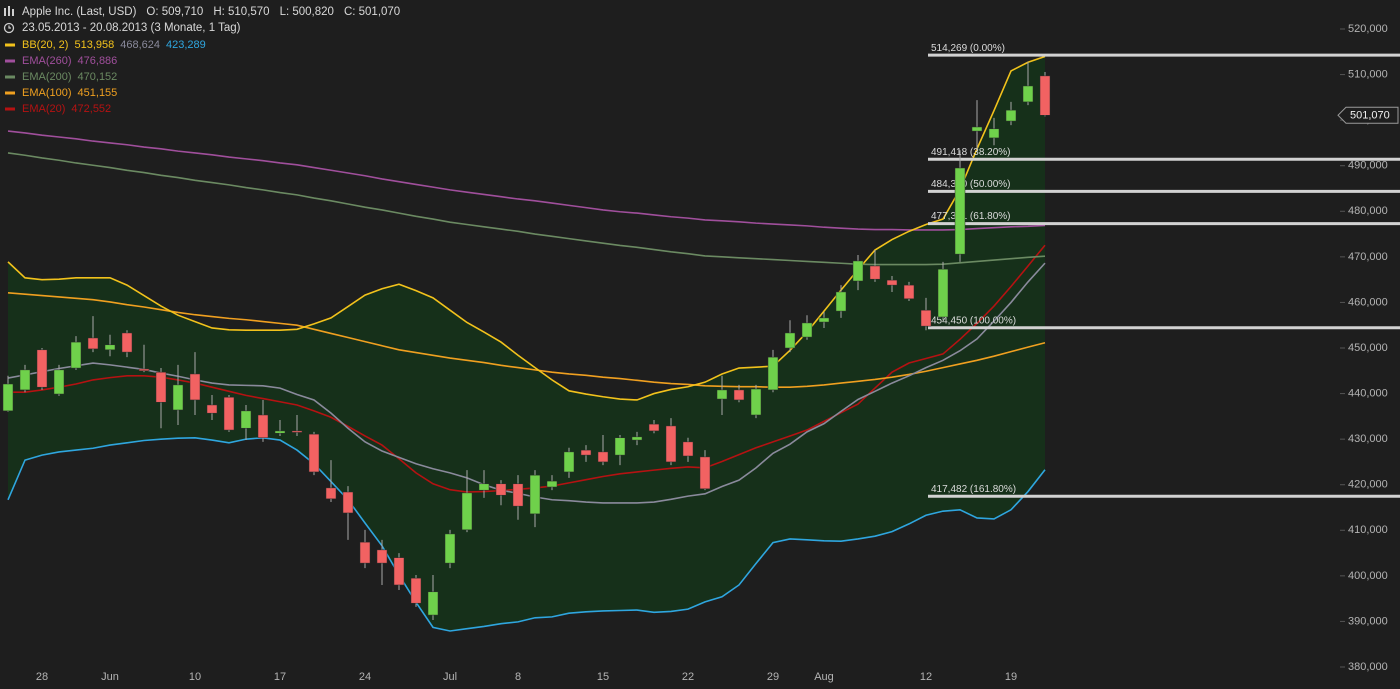 This screenshot has width=1400, height=689. What do you see at coordinates (1368, 439) in the screenshot?
I see `y-tick-label: 430,000` at bounding box center [1368, 439].